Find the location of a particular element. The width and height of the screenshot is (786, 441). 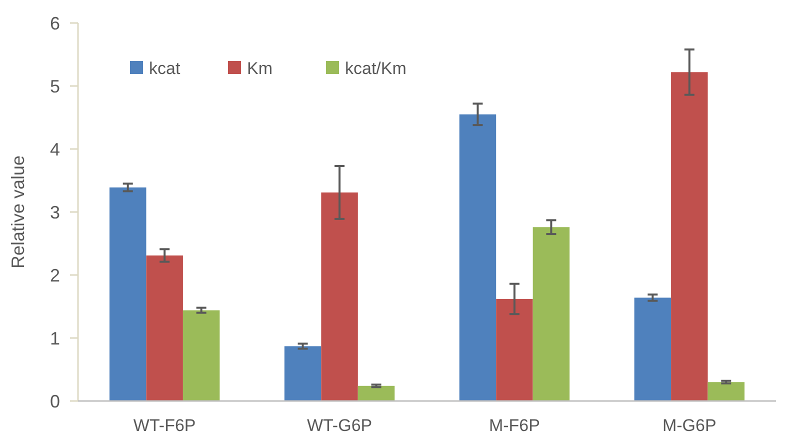

x-tick-label: WT-G6P is located at coordinates (339, 425).